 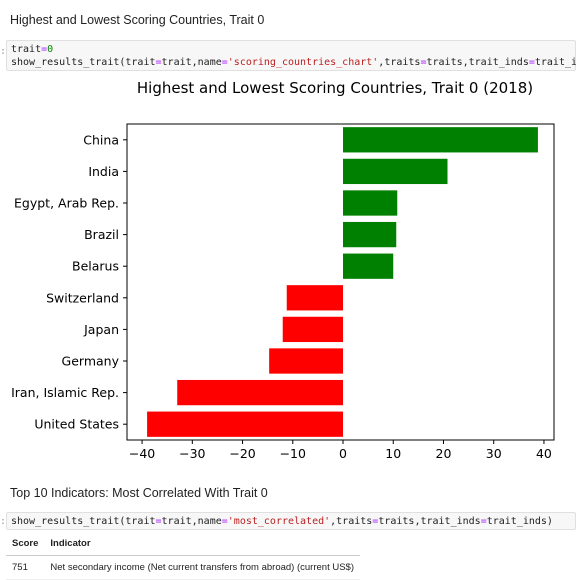 I want to click on y-tick-label: Switzerland, so click(x=82, y=297).